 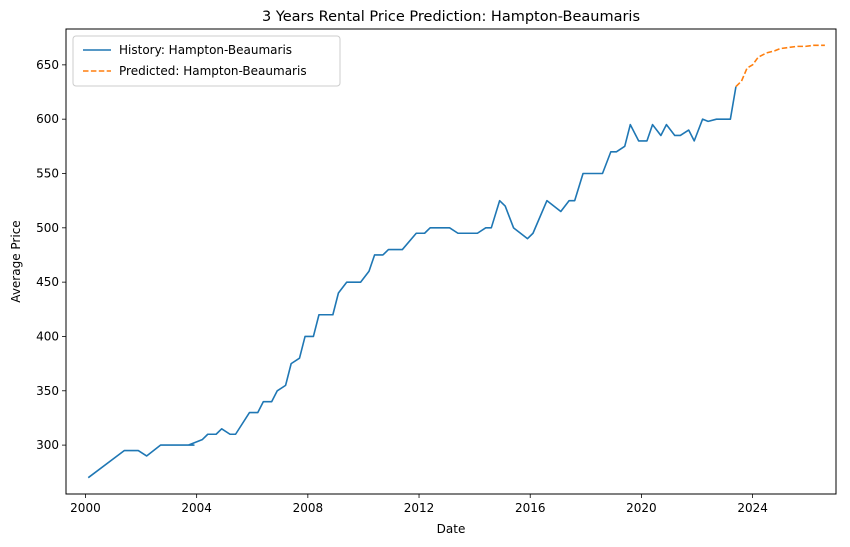 I want to click on legend-box, so click(x=206, y=61).